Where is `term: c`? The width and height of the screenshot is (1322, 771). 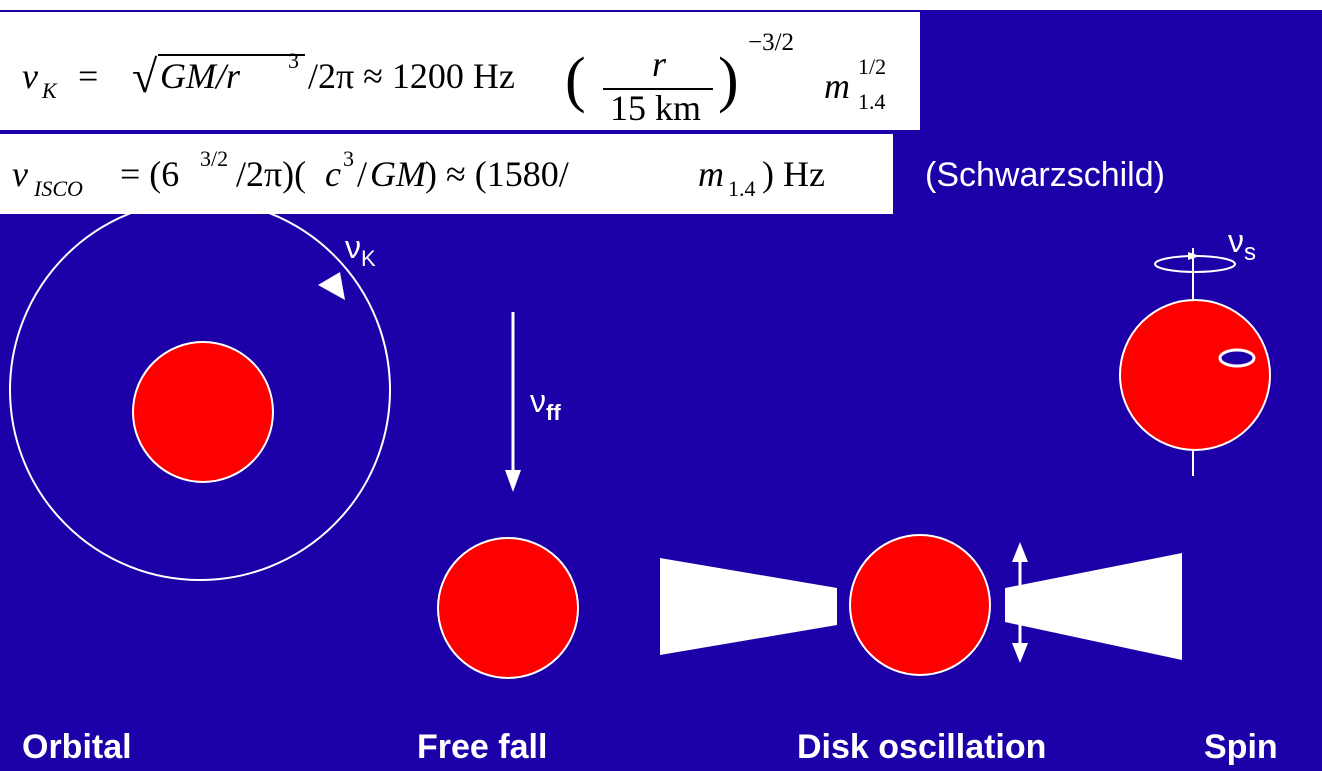
term: c is located at coordinates (333, 174).